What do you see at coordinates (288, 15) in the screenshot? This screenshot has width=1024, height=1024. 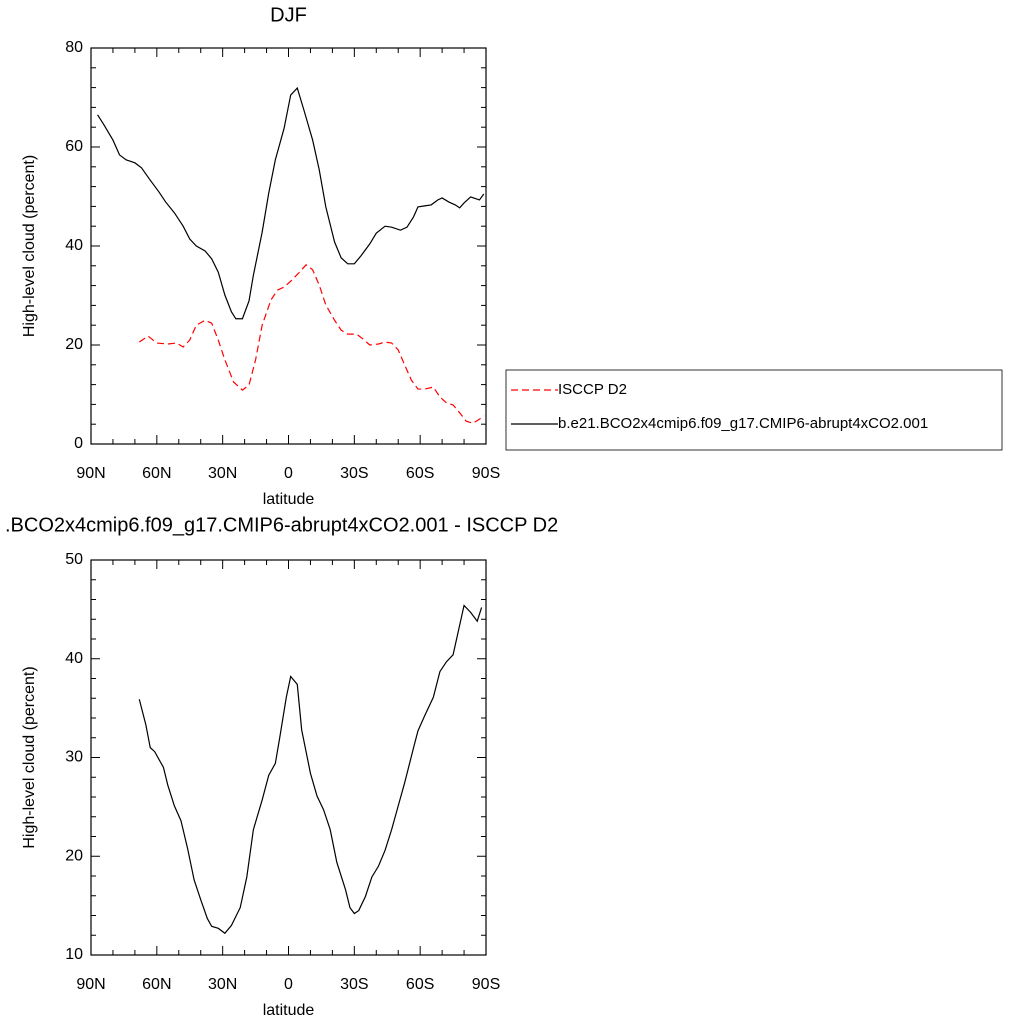 I see `chart-title: DJF` at bounding box center [288, 15].